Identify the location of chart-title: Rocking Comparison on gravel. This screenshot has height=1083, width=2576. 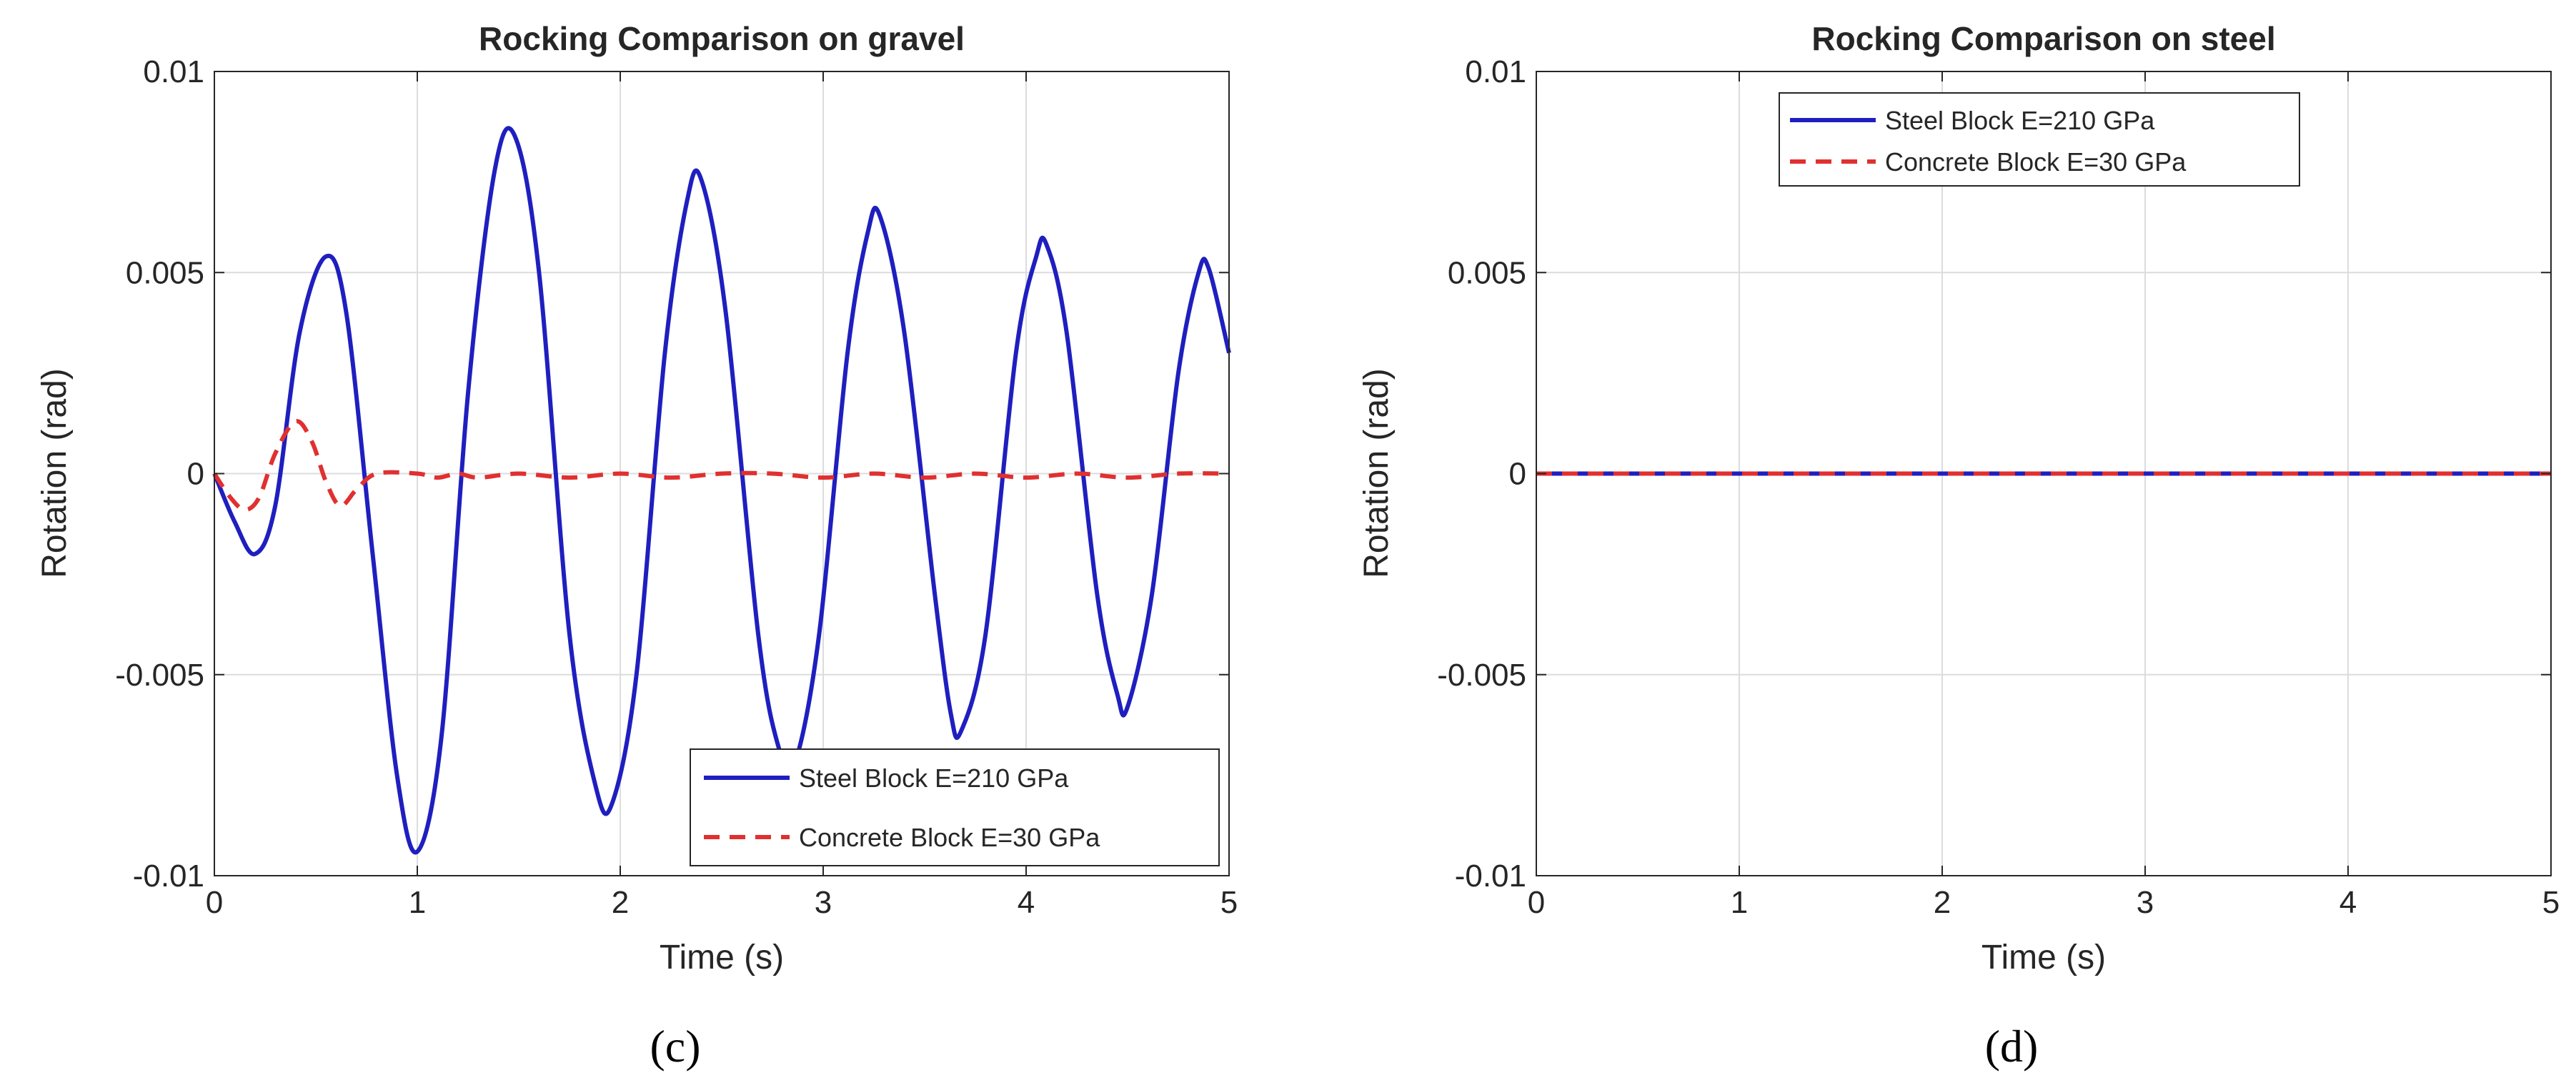
(722, 38).